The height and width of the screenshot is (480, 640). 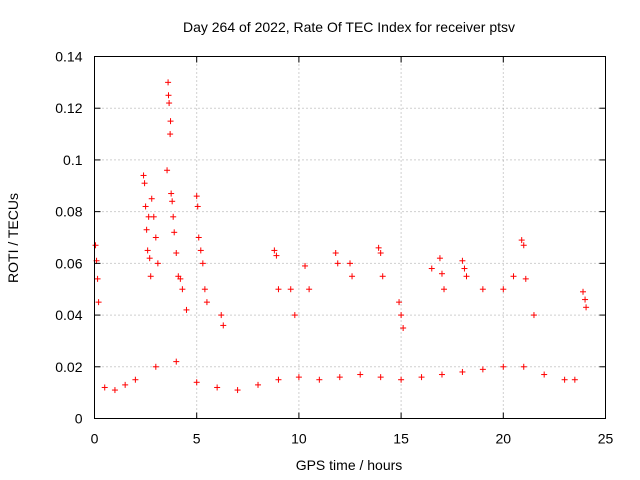 I want to click on x-tick-label: 0, so click(x=95, y=439).